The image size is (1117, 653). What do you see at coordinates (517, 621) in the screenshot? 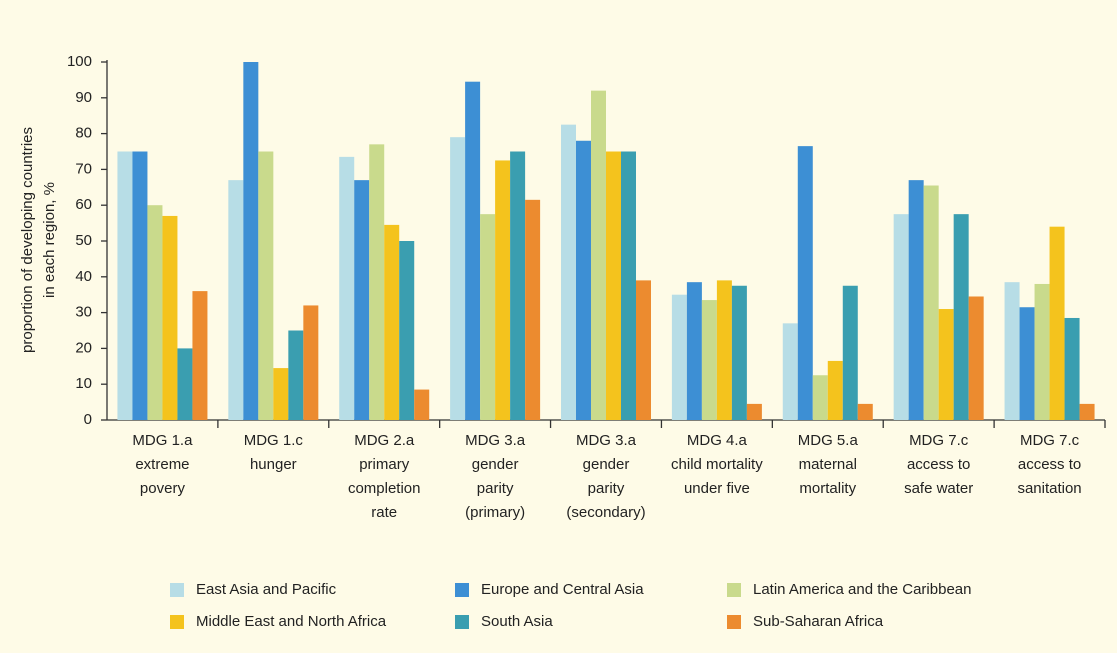
I see `legend-label: South Asia` at bounding box center [517, 621].